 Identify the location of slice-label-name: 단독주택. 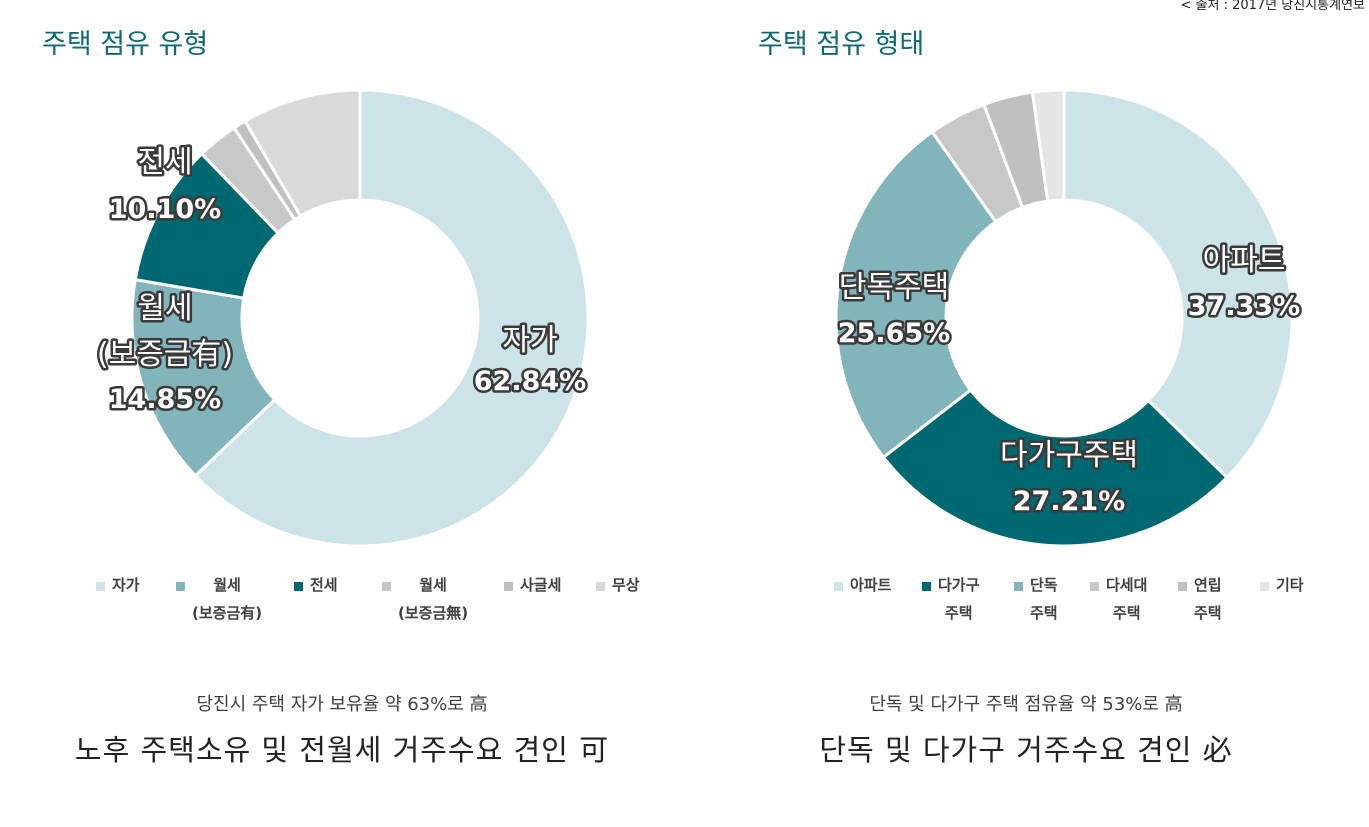
(894, 287).